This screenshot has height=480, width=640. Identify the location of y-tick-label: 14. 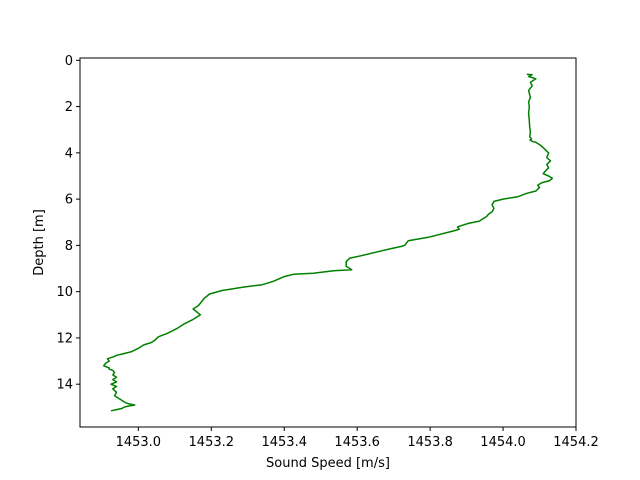
(64, 385).